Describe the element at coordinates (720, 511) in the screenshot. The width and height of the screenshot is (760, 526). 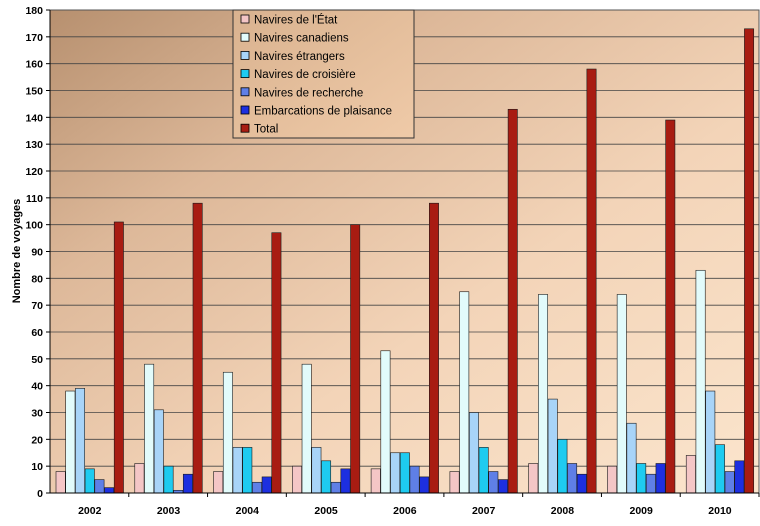
I see `x-tick-label: 2010` at that location.